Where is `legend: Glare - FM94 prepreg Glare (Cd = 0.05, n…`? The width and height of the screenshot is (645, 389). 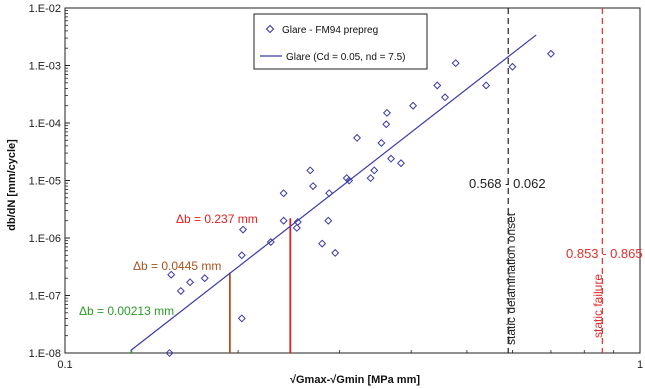
legend: Glare - FM94 prepreg Glare (Cd = 0.05, n… is located at coordinates (340, 41).